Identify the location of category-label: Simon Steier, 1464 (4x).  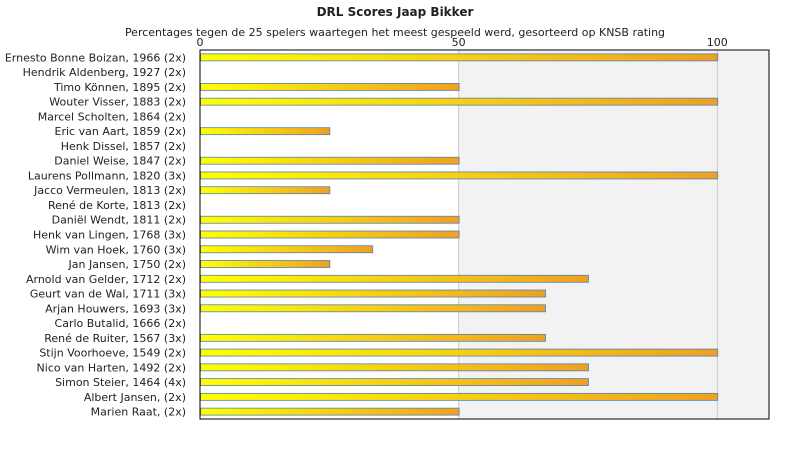
(120, 382).